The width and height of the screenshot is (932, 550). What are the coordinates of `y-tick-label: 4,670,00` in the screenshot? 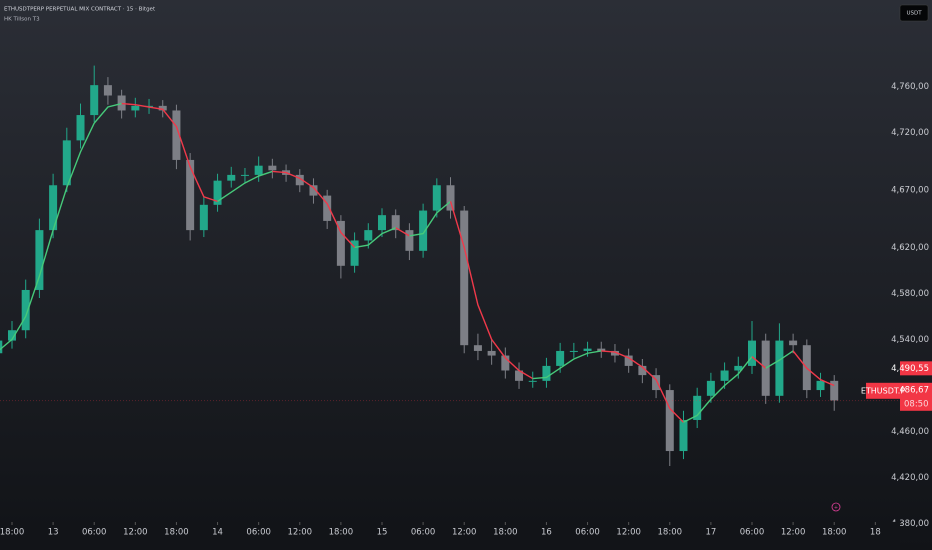 It's located at (910, 190).